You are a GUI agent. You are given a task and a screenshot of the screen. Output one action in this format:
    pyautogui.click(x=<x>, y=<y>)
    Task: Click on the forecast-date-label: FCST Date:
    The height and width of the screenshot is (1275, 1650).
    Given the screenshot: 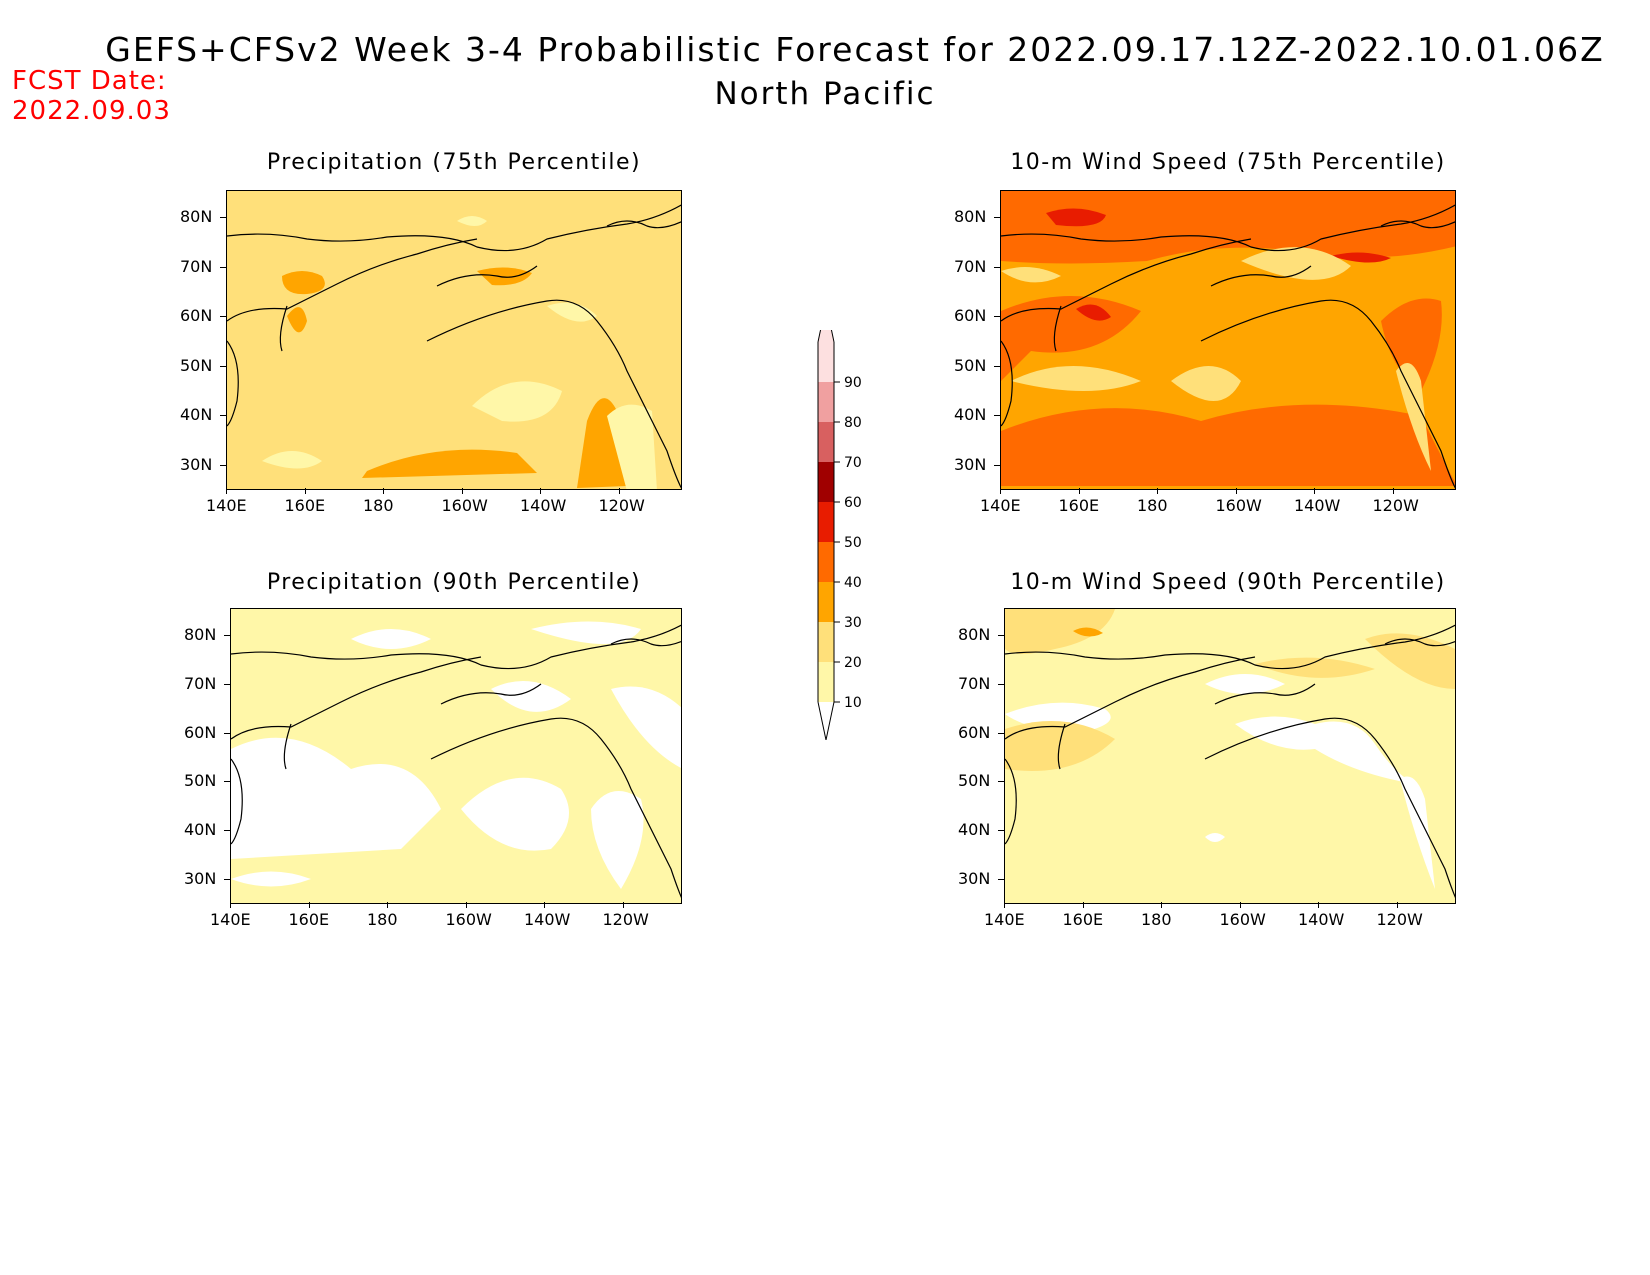 What is the action you would take?
    pyautogui.click(x=89, y=81)
    